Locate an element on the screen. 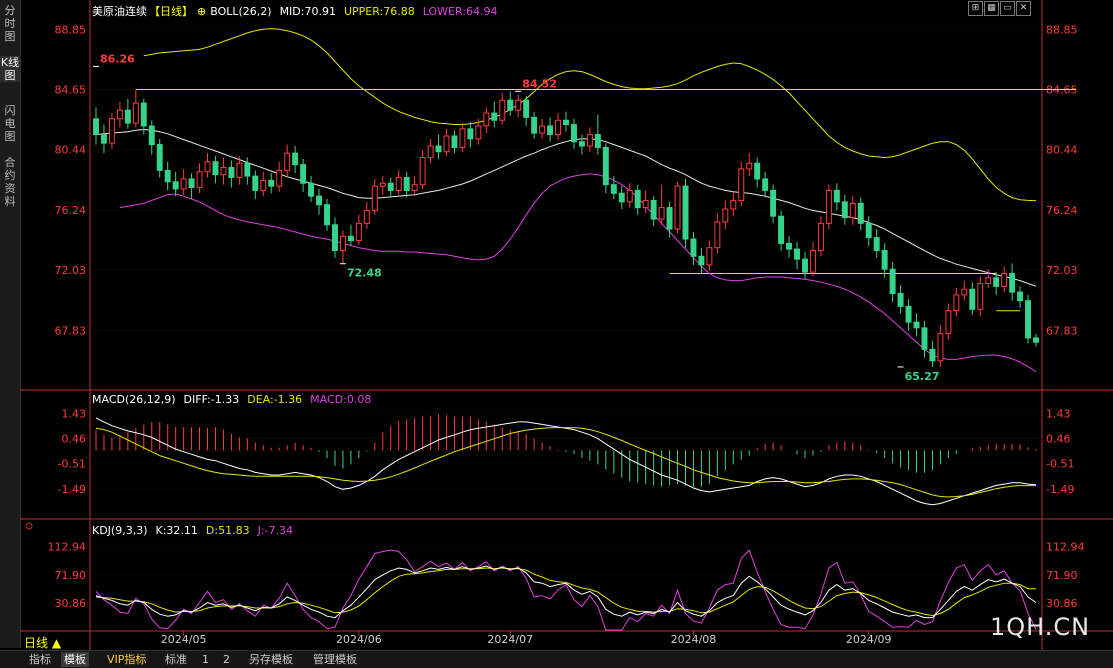 Image resolution: width=1113 pixels, height=668 pixels. pane-marker-icon is located at coordinates (29, 526).